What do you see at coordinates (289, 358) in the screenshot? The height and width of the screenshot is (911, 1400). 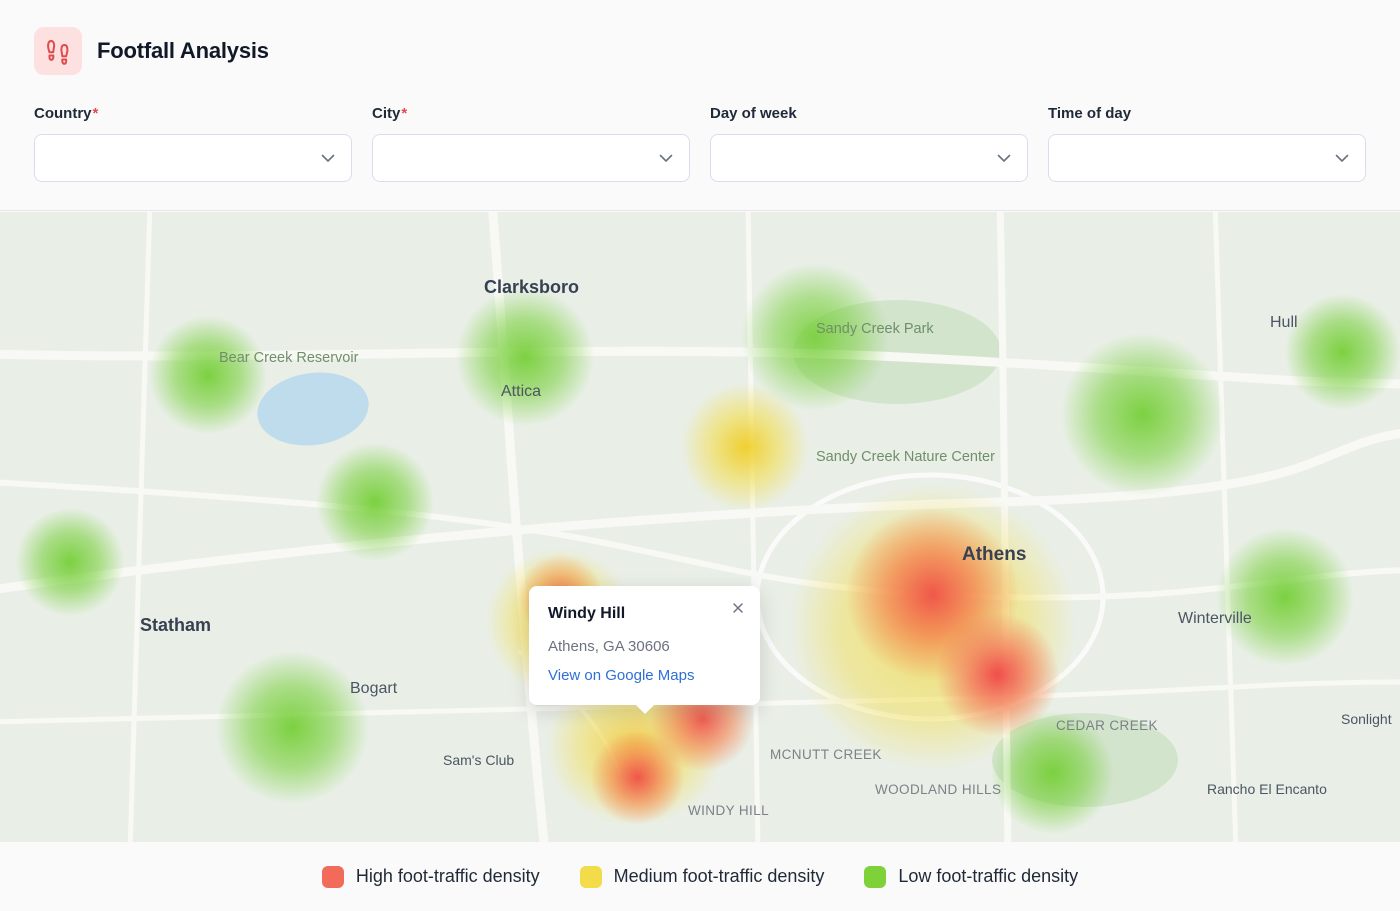 I see `place-label-bear-creek-reservoir: Bear Creek Reservoir` at bounding box center [289, 358].